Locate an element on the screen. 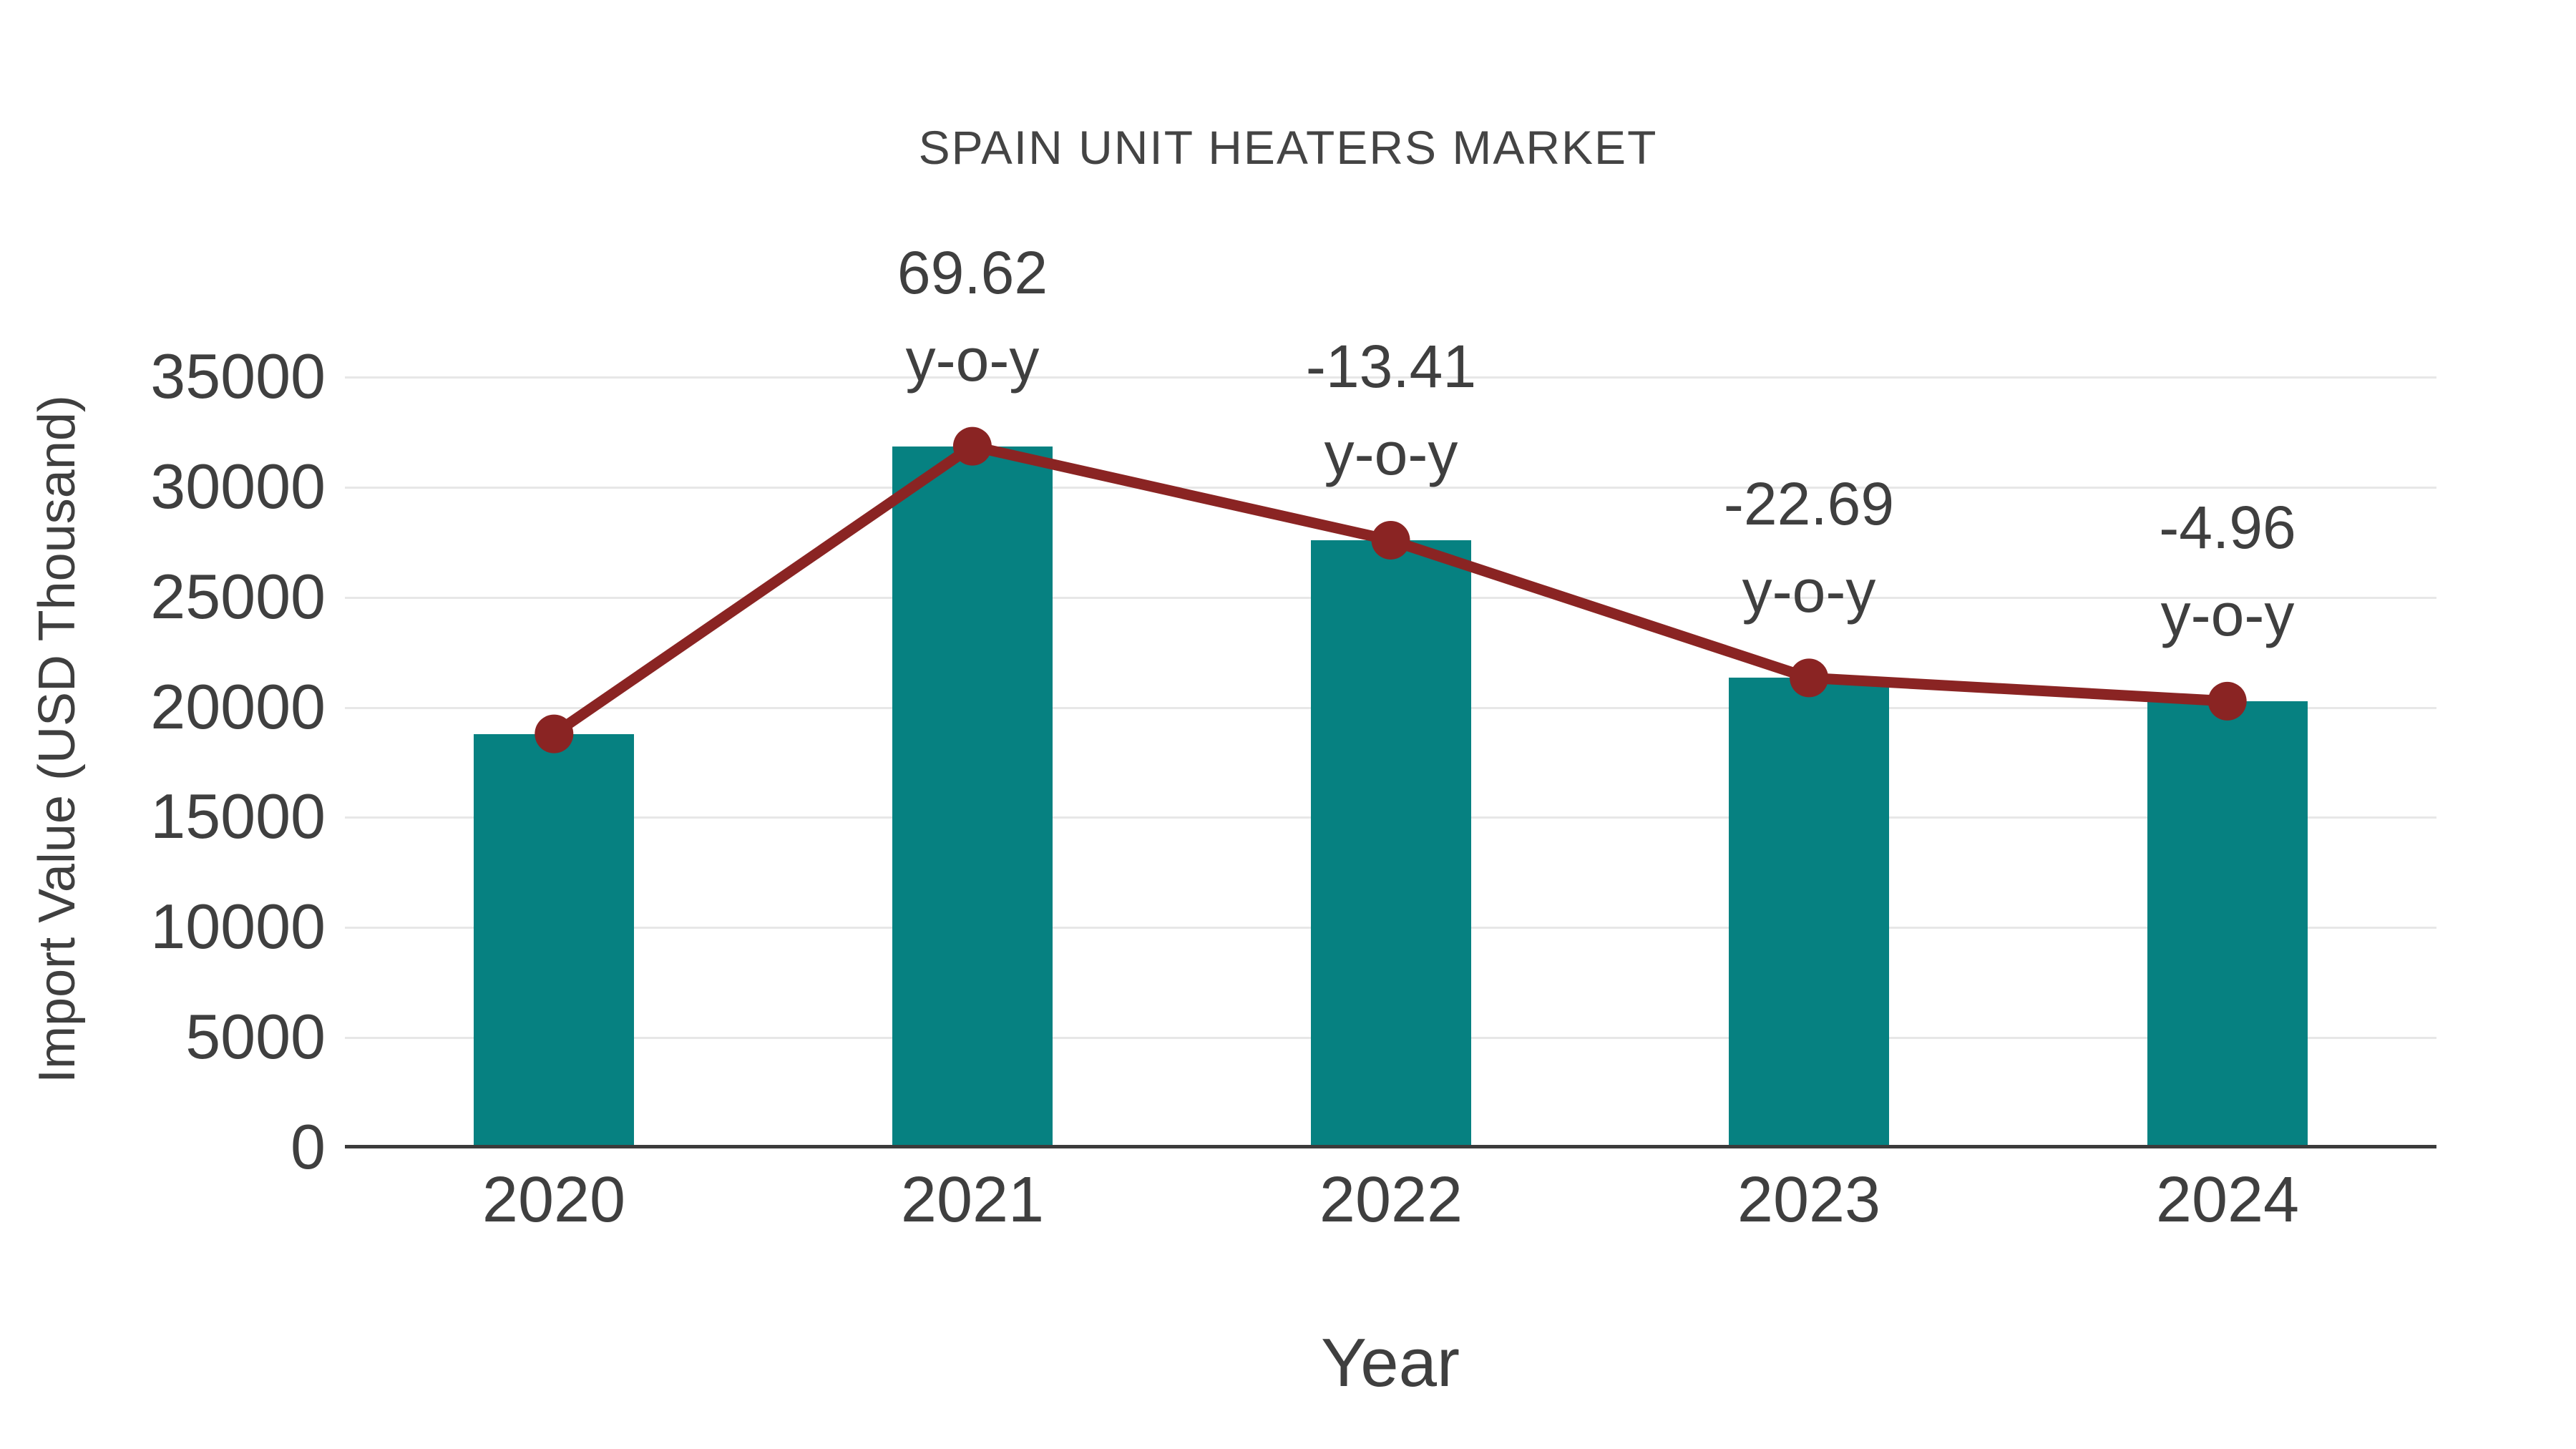 This screenshot has height=1449, width=2576. x-tick-label-2020: 2020 is located at coordinates (554, 1200).